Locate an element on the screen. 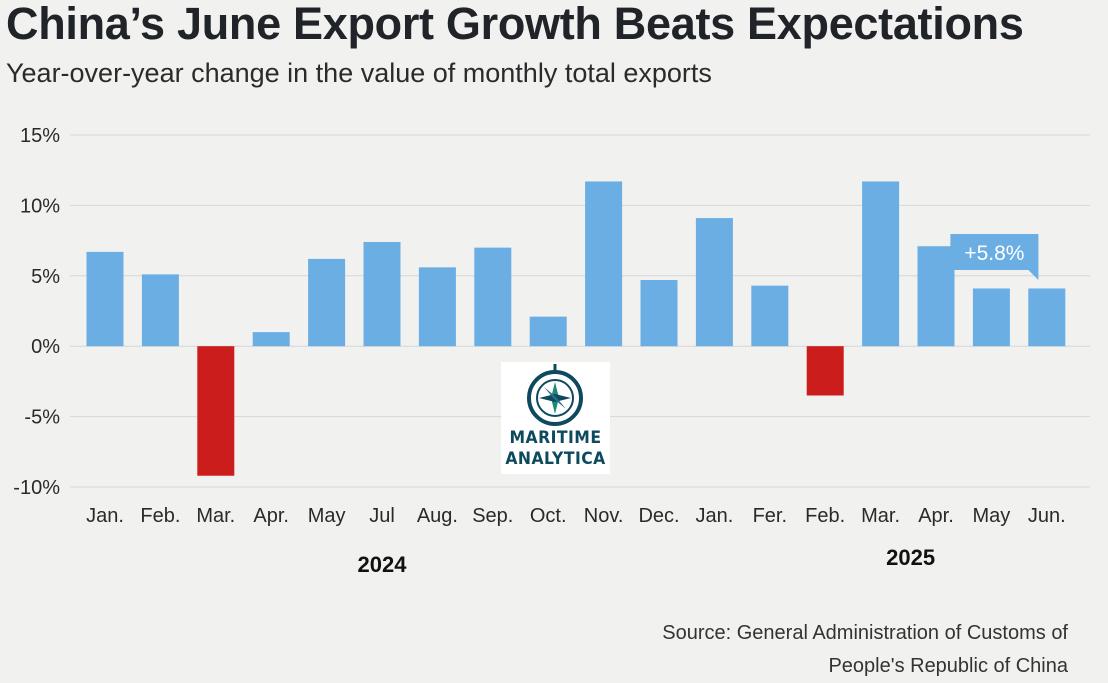  year-labels: 2024 2025 is located at coordinates (647, 561).